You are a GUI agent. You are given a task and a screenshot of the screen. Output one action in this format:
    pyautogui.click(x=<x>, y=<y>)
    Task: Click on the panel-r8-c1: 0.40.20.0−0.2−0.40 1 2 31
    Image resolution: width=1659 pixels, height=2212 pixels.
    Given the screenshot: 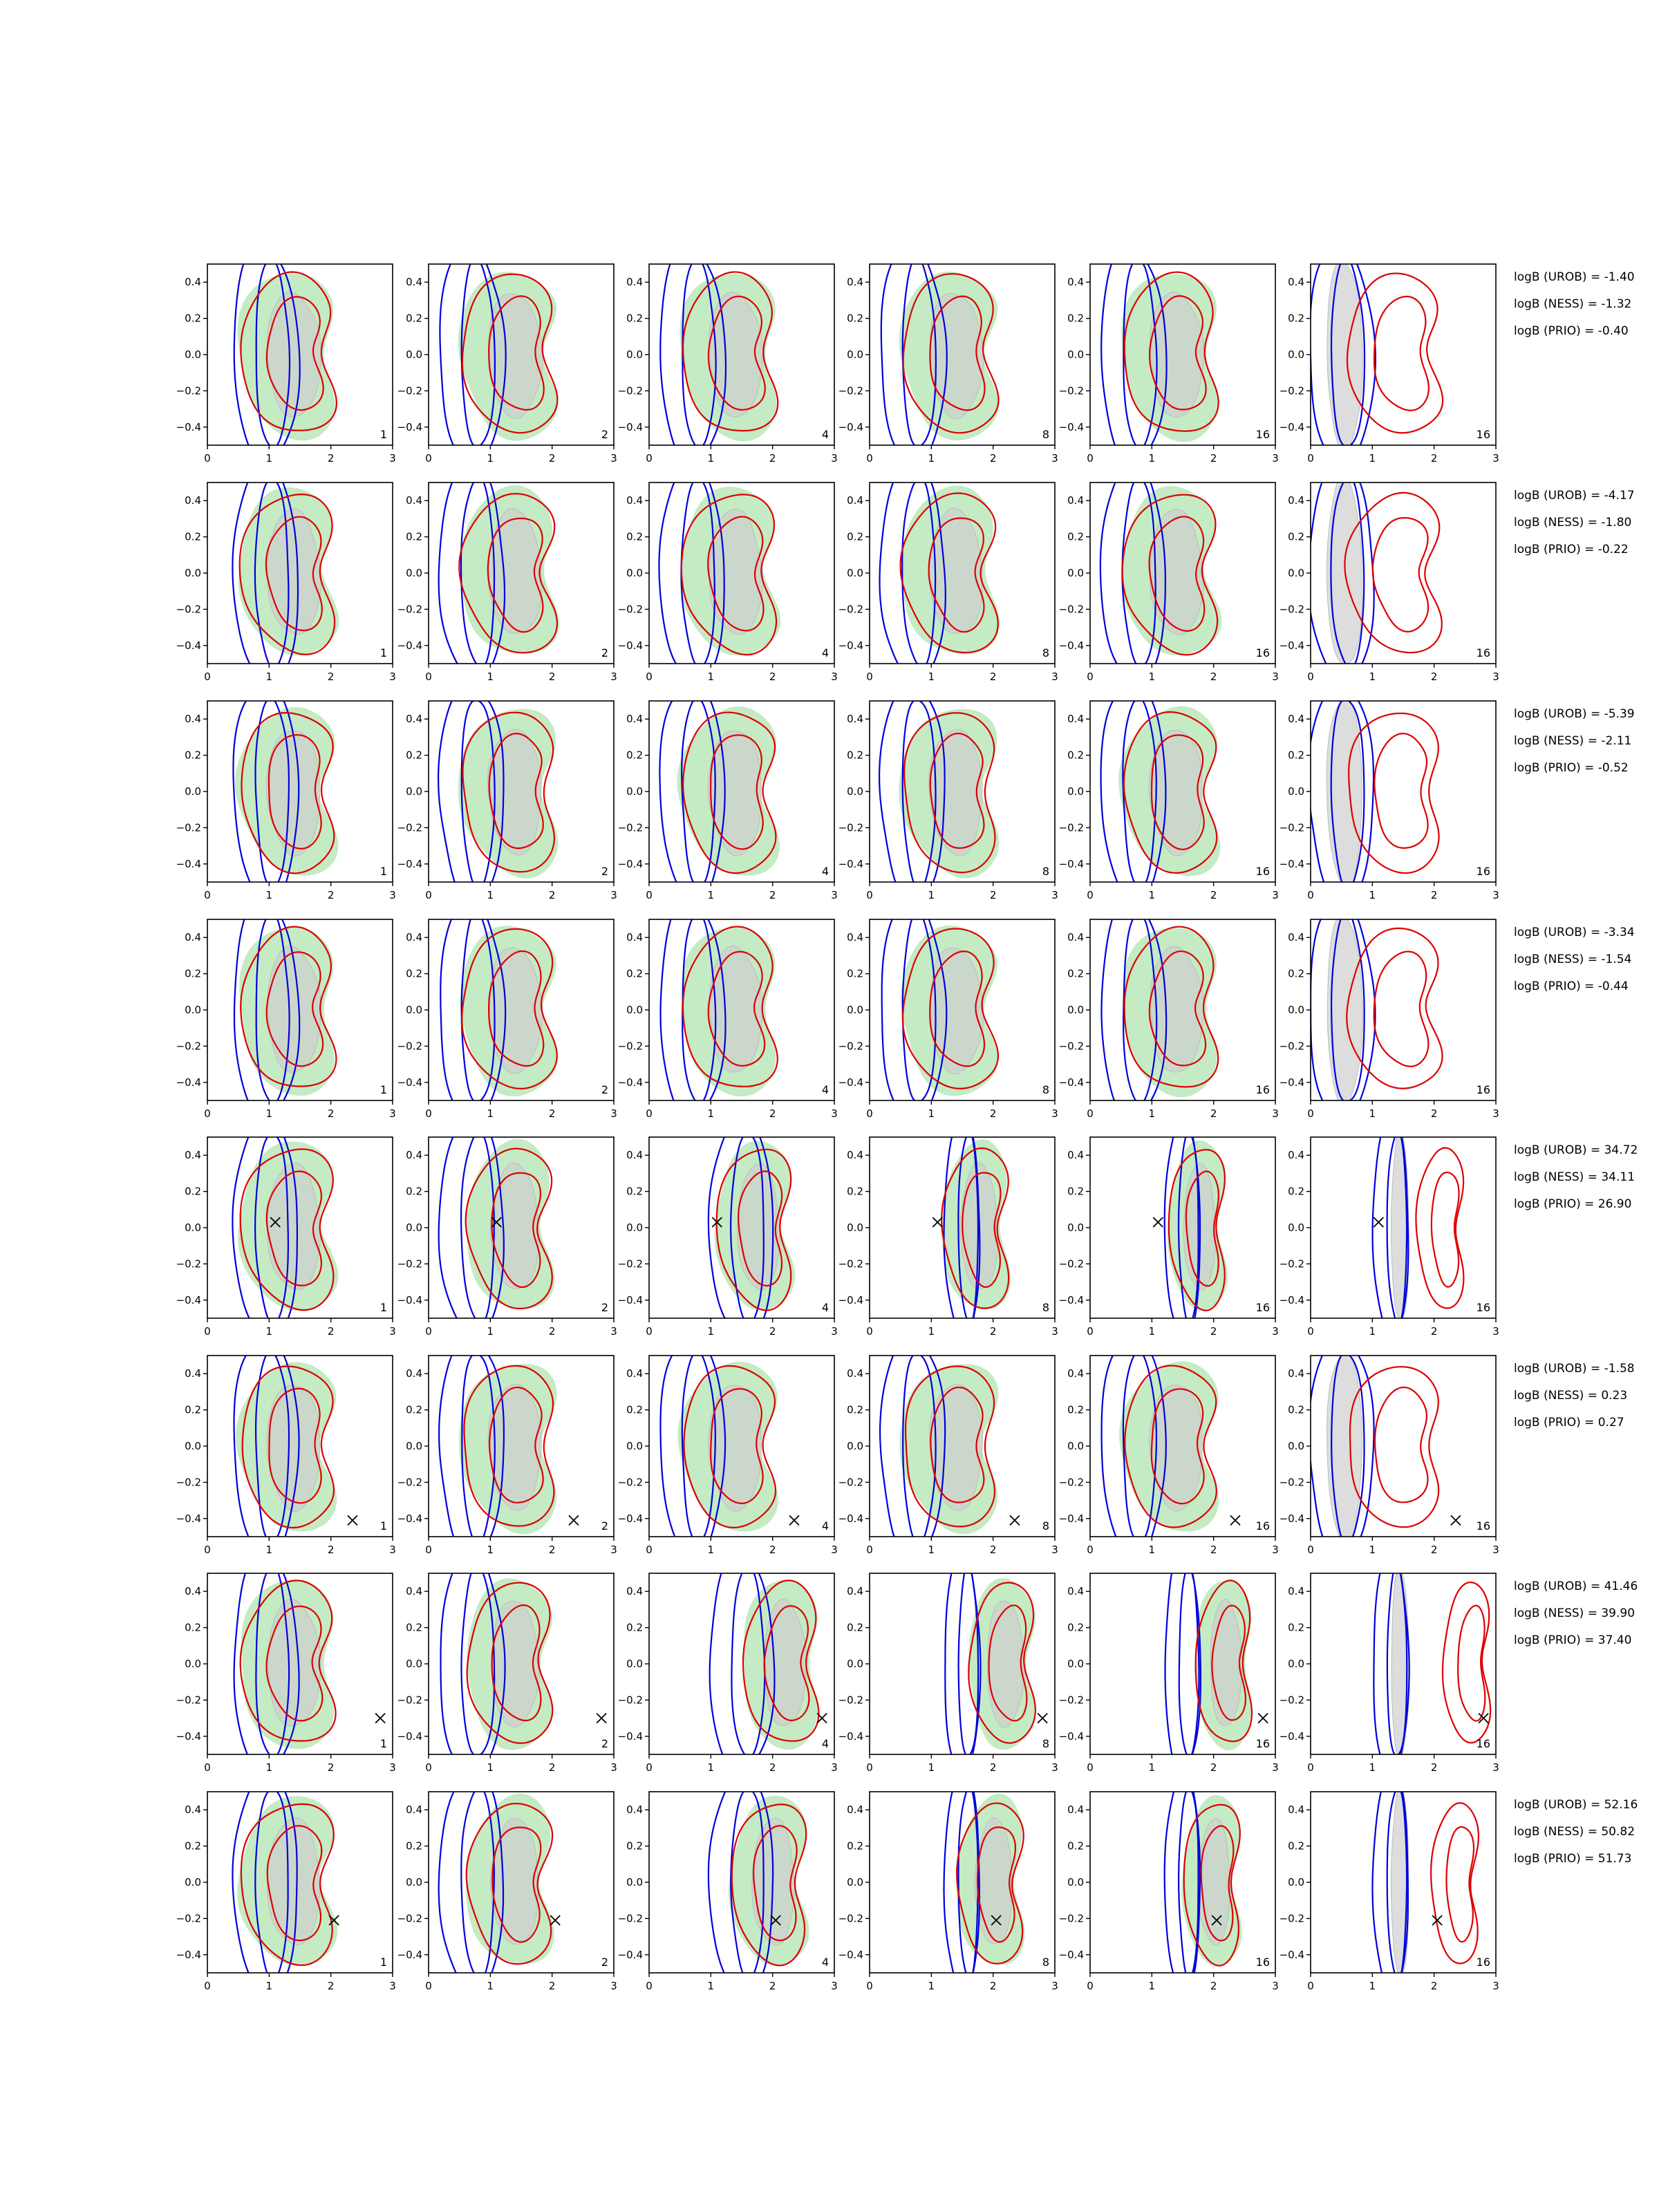 What is the action you would take?
    pyautogui.click(x=286, y=1891)
    